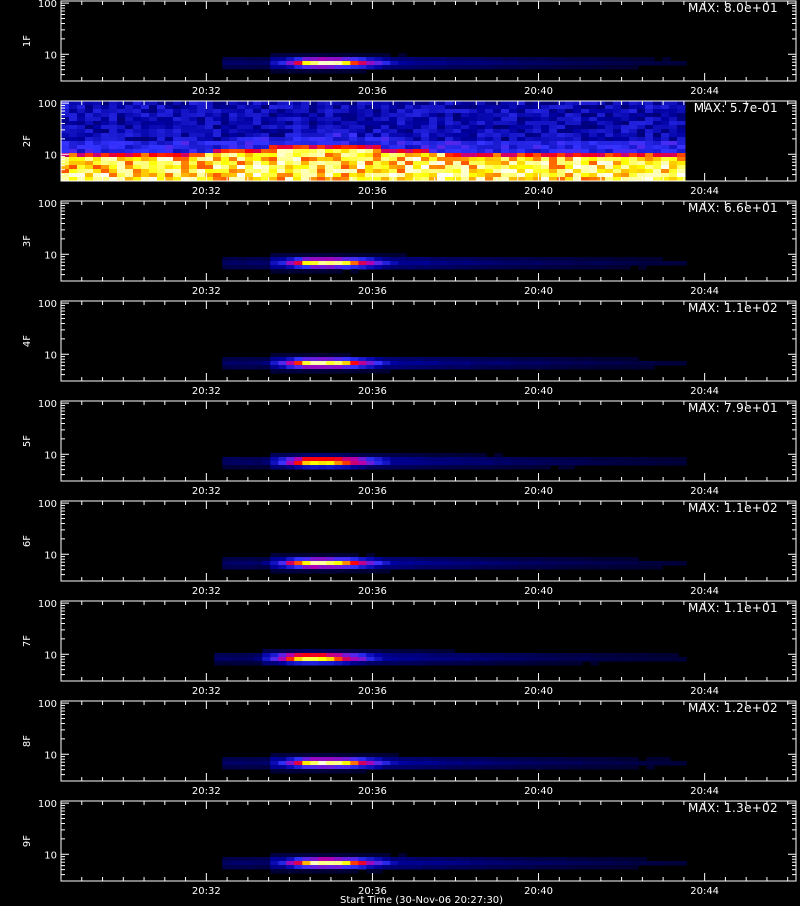  Describe the element at coordinates (428, 341) in the screenshot. I see `plot-frame` at that location.